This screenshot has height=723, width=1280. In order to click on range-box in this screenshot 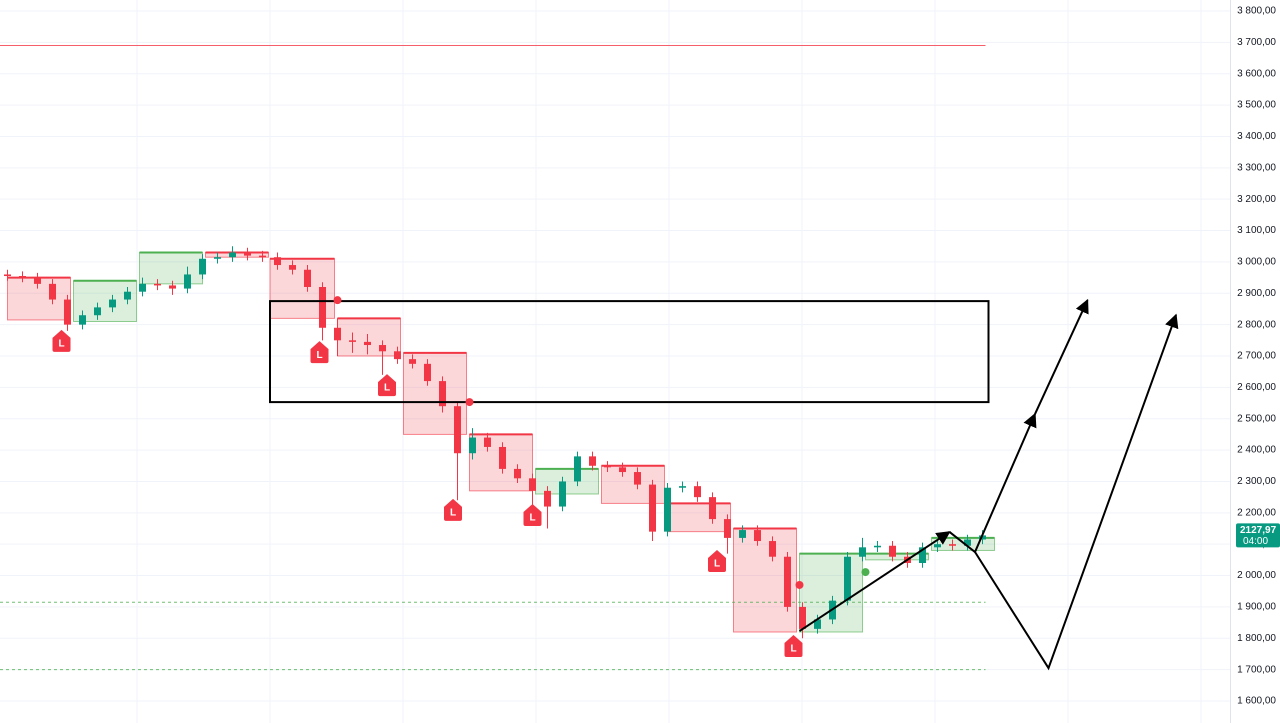, I will do `click(629, 352)`.